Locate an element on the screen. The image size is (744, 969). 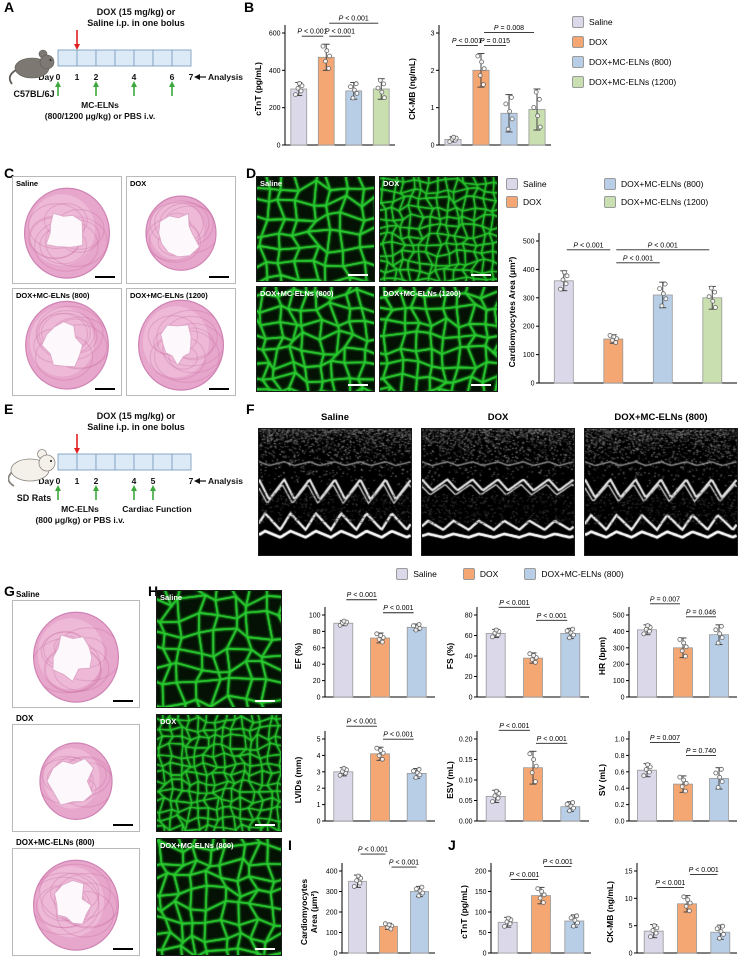
wga-image-rat-dox: DOX is located at coordinates (219, 773).